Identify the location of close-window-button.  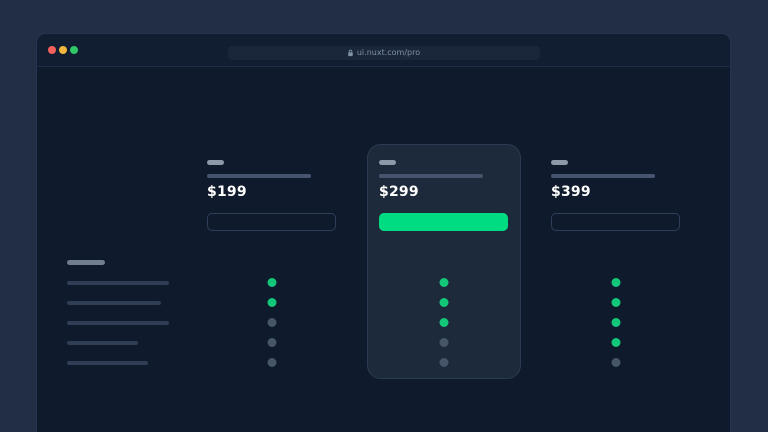
(52, 50).